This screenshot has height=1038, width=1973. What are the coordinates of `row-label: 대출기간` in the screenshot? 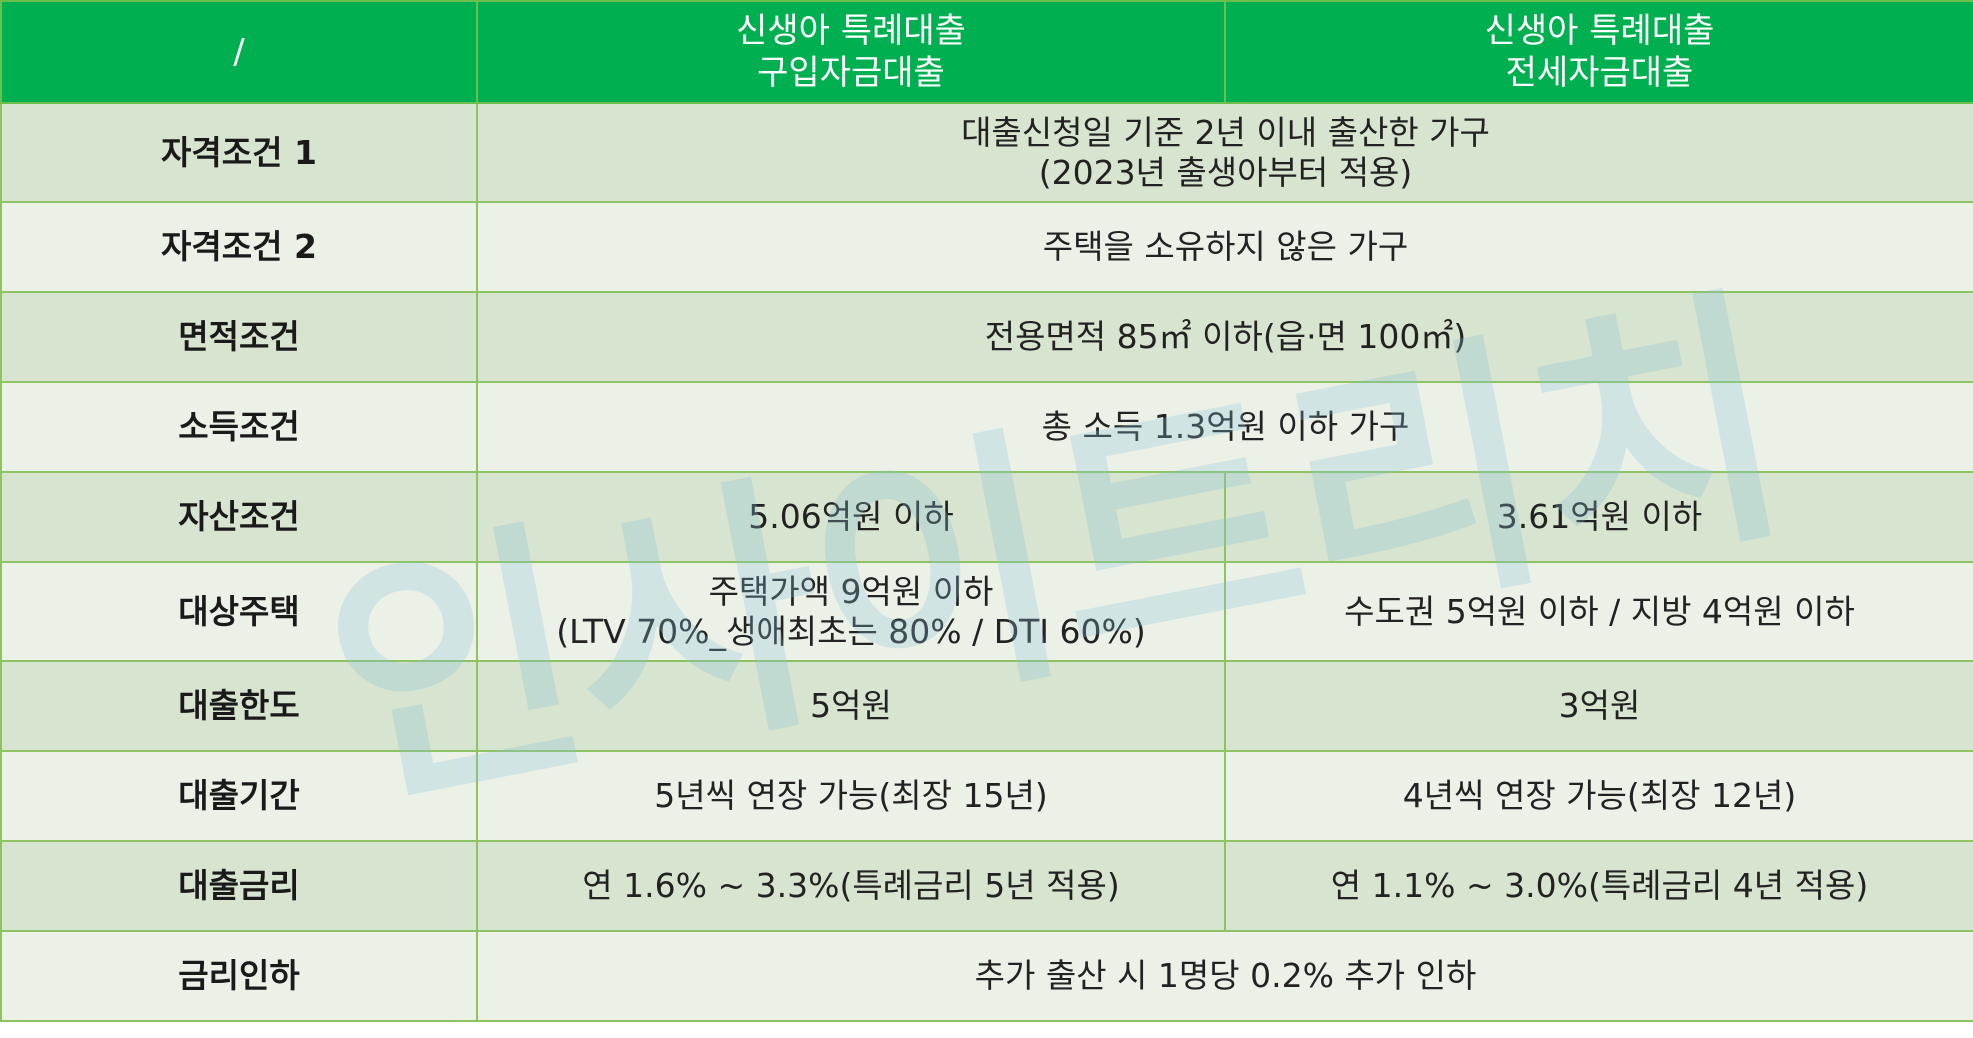 It's located at (239, 796).